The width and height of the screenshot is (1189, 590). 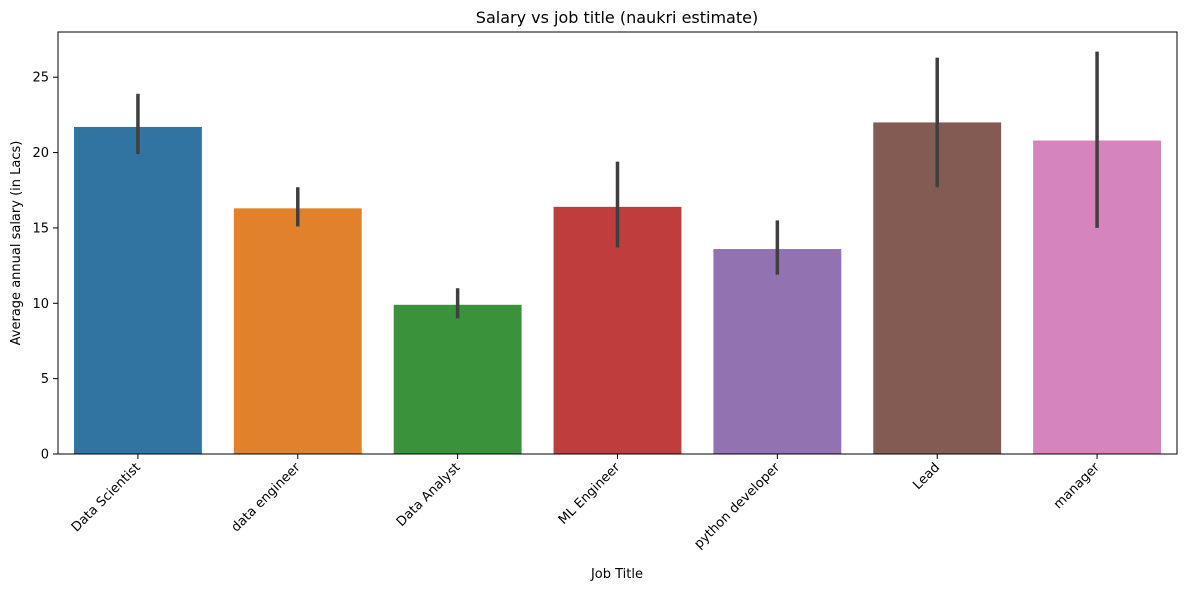 What do you see at coordinates (617, 17) in the screenshot?
I see `chart-title: Salary vs job title (naukri estimate)` at bounding box center [617, 17].